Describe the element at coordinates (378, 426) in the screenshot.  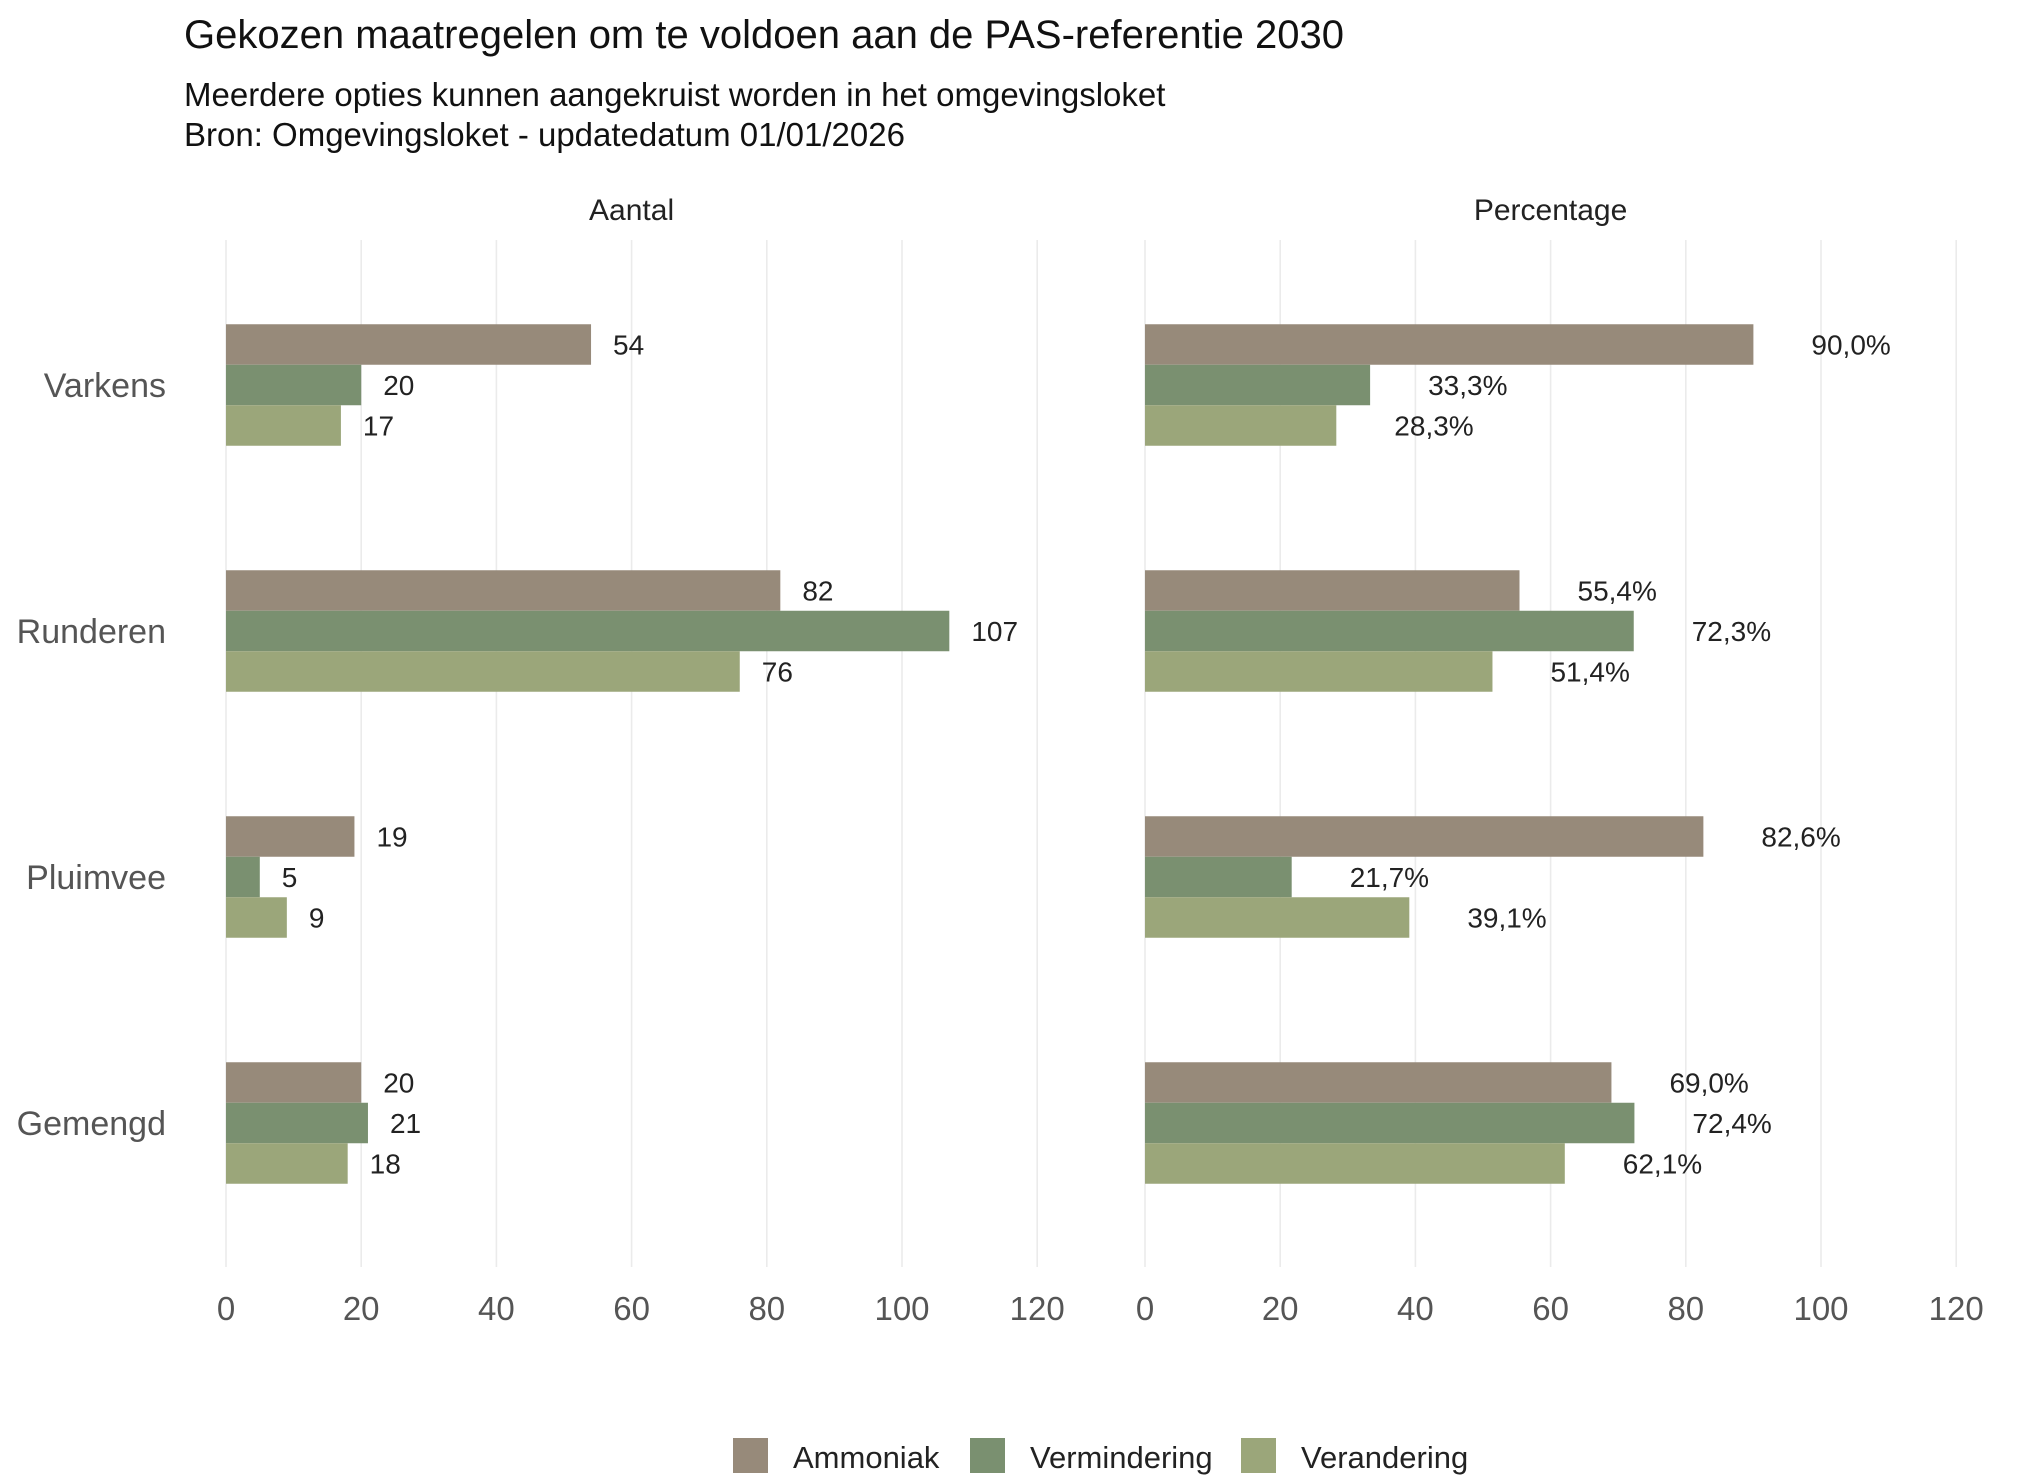
I see `data-label: 17` at that location.